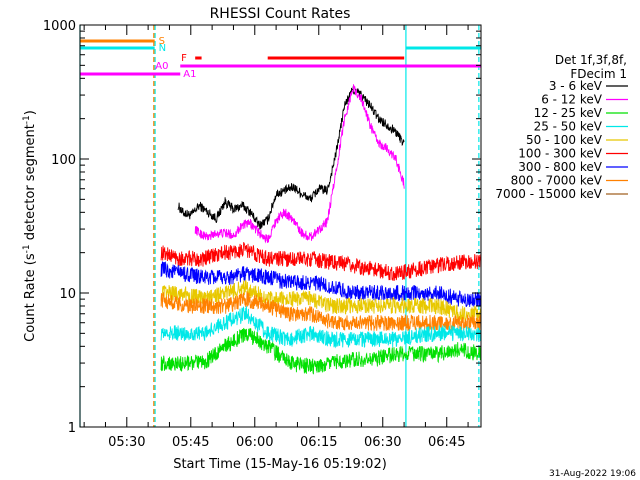 The width and height of the screenshot is (640, 480). I want to click on legend-header-1: Det 1f,3f,8f,, so click(591, 60).